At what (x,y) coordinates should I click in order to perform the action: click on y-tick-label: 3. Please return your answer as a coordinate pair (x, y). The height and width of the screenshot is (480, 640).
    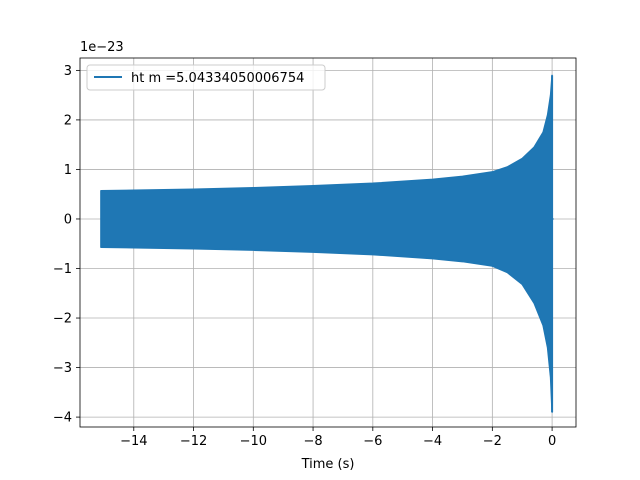
    Looking at the image, I should click on (68, 71).